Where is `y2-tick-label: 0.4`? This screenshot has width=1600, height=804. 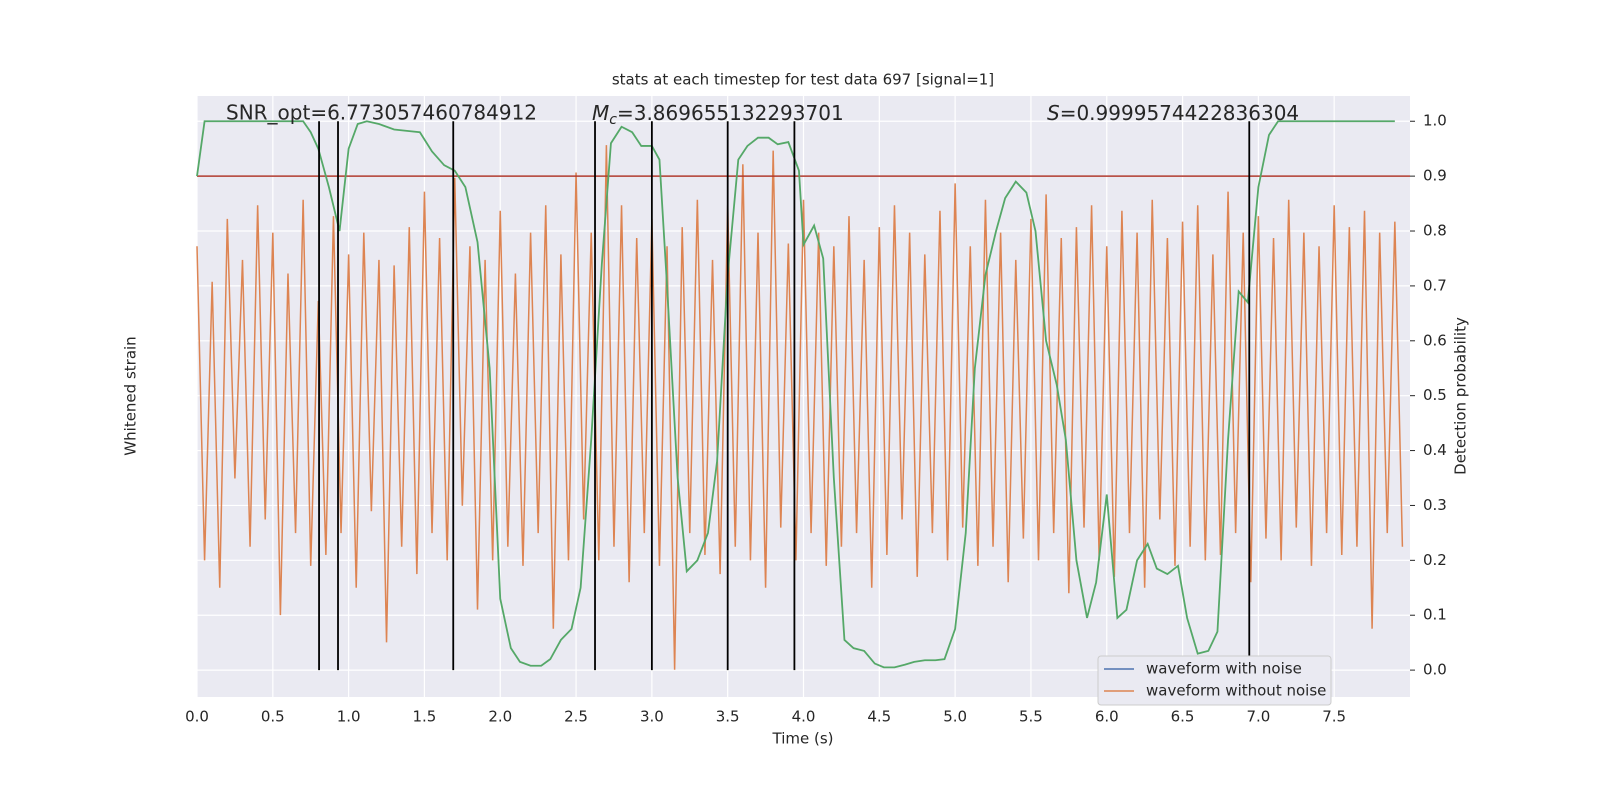
y2-tick-label: 0.4 is located at coordinates (1435, 450).